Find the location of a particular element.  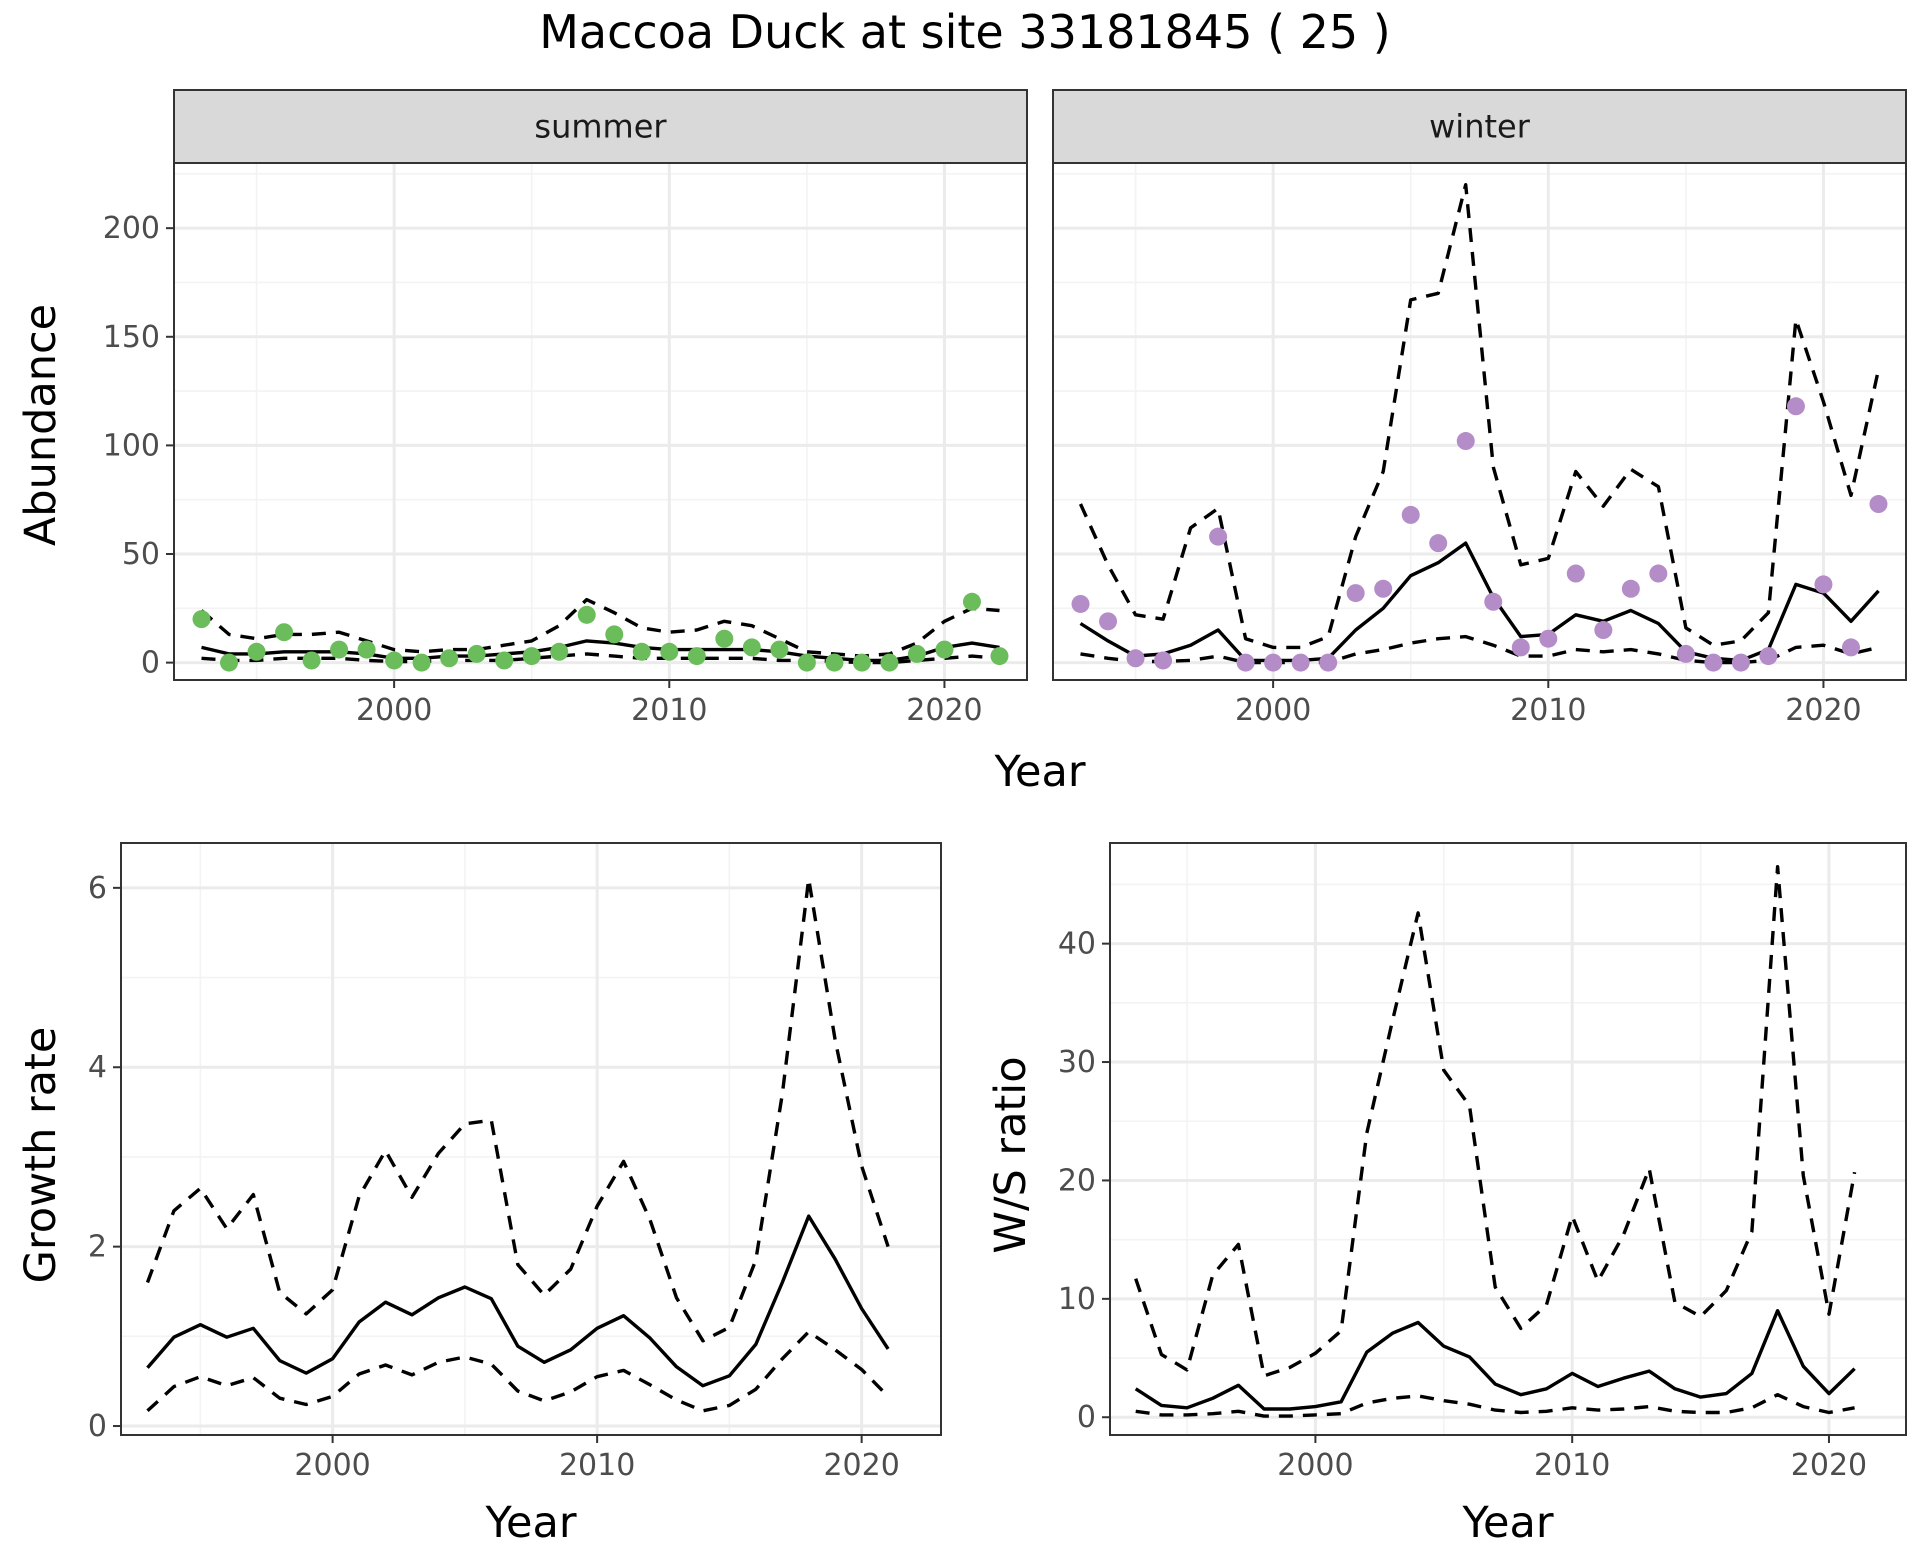

y-axis-title-ws-ratio: W/S ratio is located at coordinates (1011, 1154).